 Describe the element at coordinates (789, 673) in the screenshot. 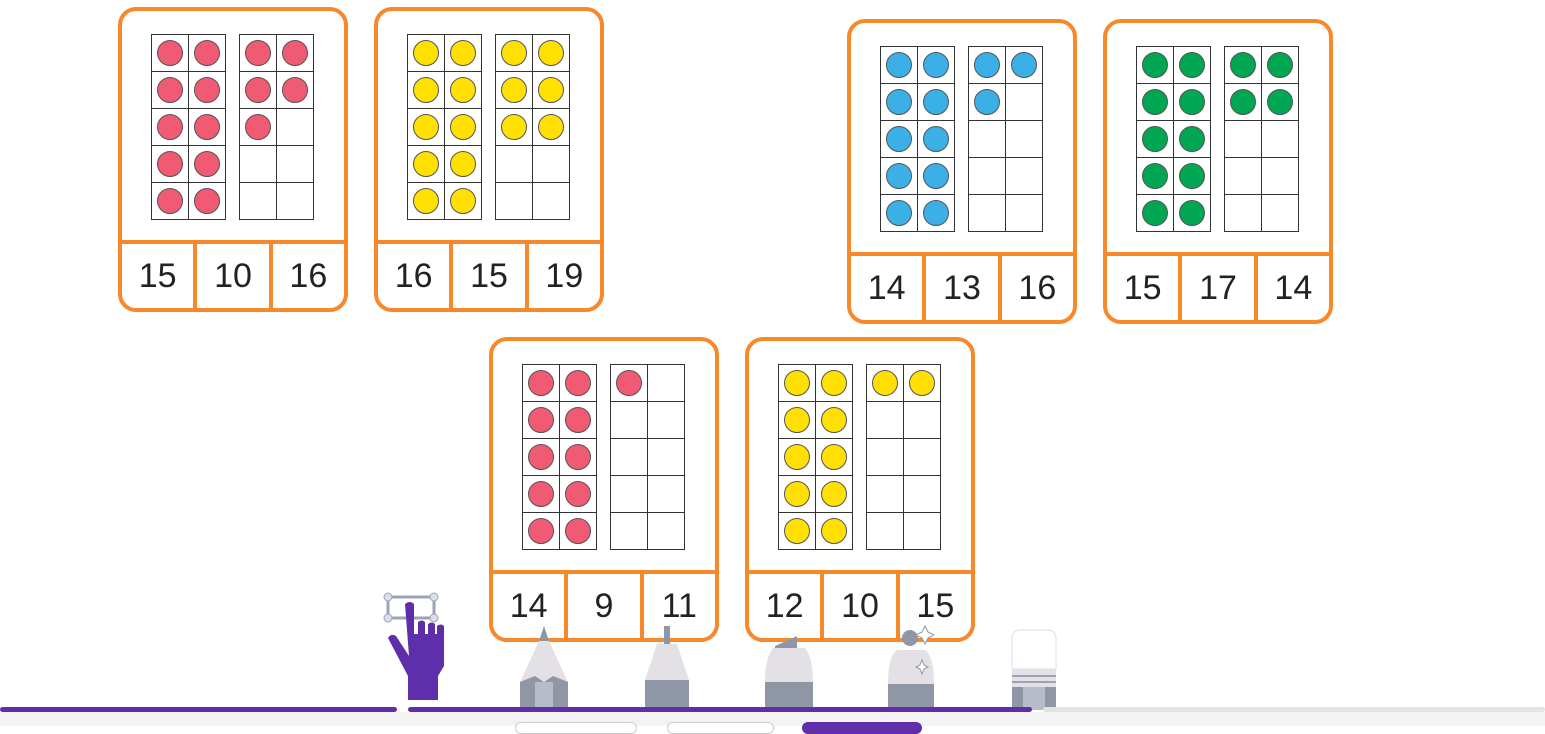

I see `highlighter-icon` at that location.